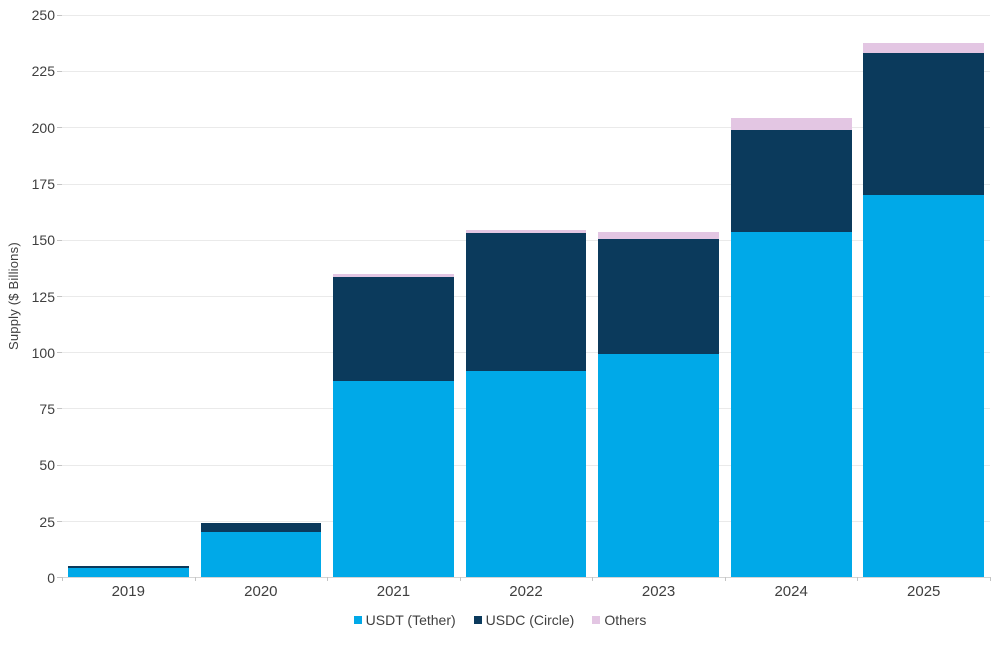 The width and height of the screenshot is (1000, 667). What do you see at coordinates (791, 591) in the screenshot?
I see `x-tick-label-2024: 2024` at bounding box center [791, 591].